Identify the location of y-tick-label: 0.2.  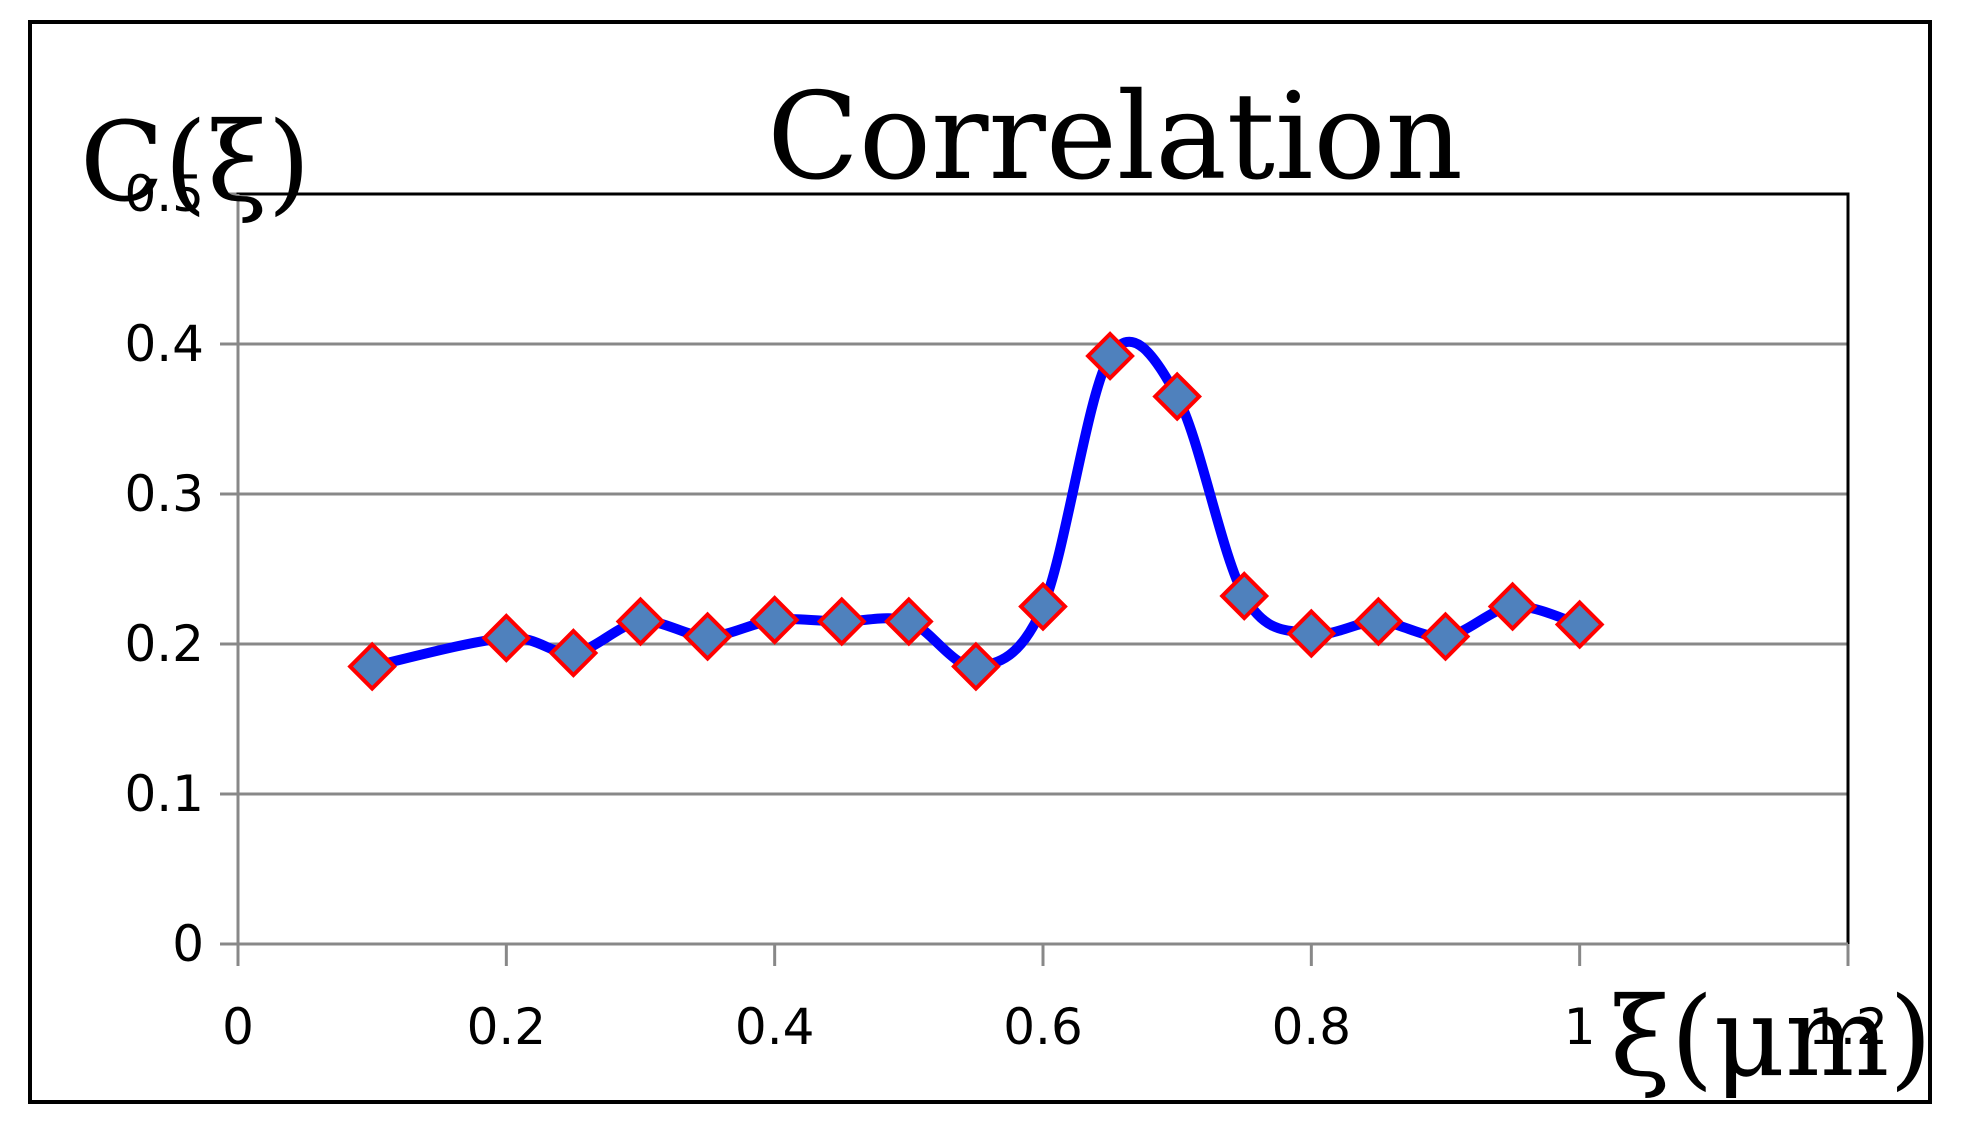
(164, 644).